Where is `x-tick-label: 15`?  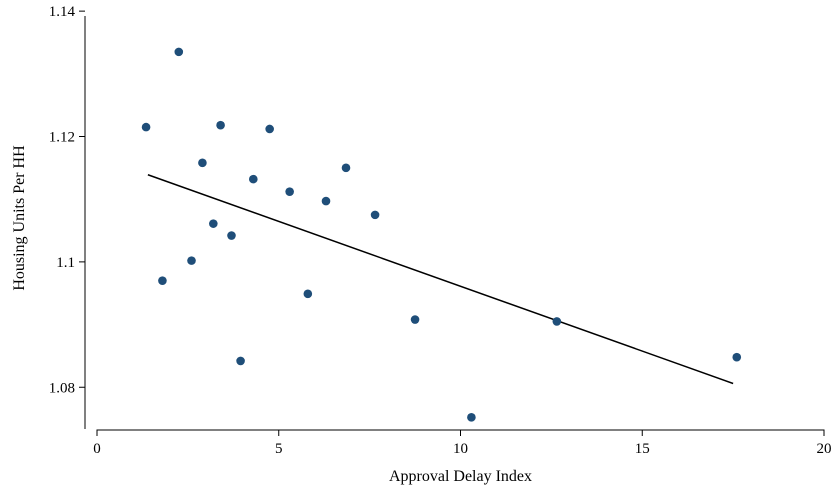 x-tick-label: 15 is located at coordinates (642, 449).